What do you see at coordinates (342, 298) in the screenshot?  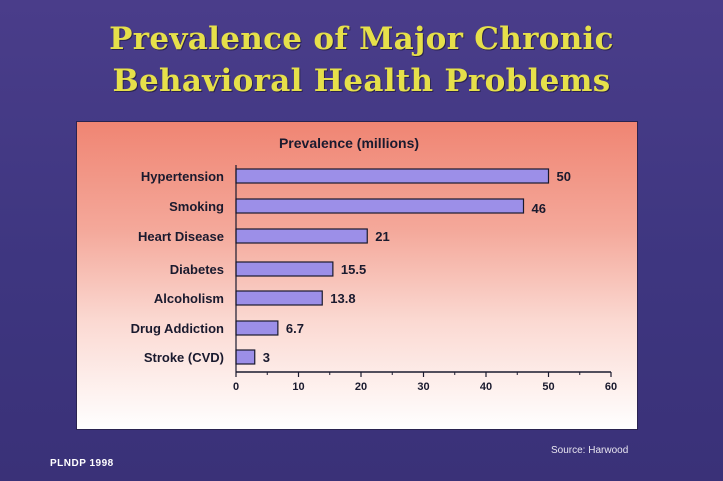 I see `value-label-alcoholism: 13.8` at bounding box center [342, 298].